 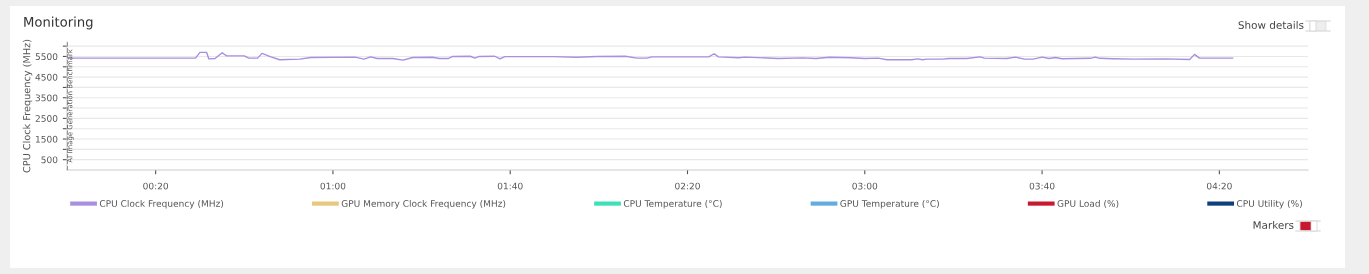 I want to click on legend-label: GPU Temperature (°C), so click(x=889, y=204).